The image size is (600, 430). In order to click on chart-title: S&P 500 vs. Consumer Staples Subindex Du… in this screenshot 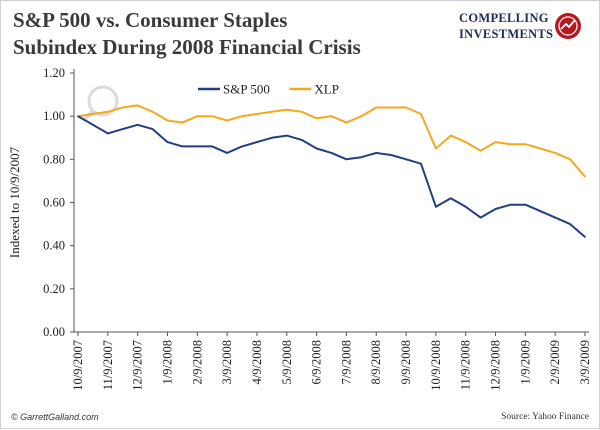, I will do `click(233, 34)`.